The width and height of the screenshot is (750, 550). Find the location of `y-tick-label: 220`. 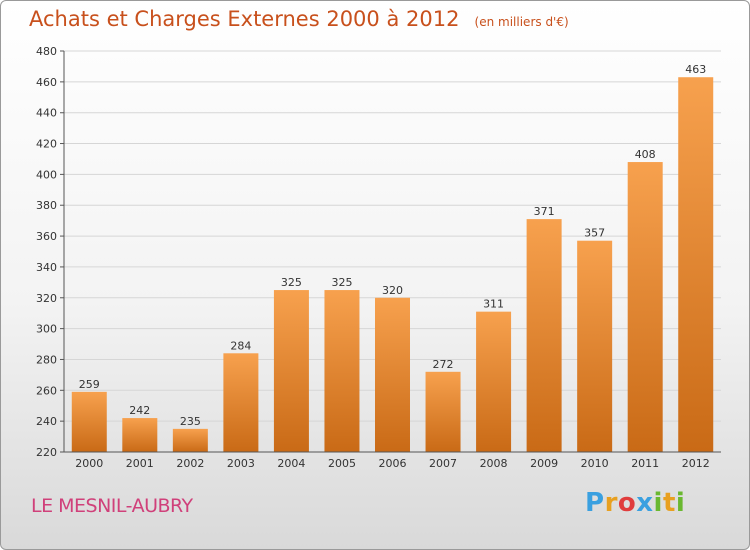

y-tick-label: 220 is located at coordinates (46, 452).